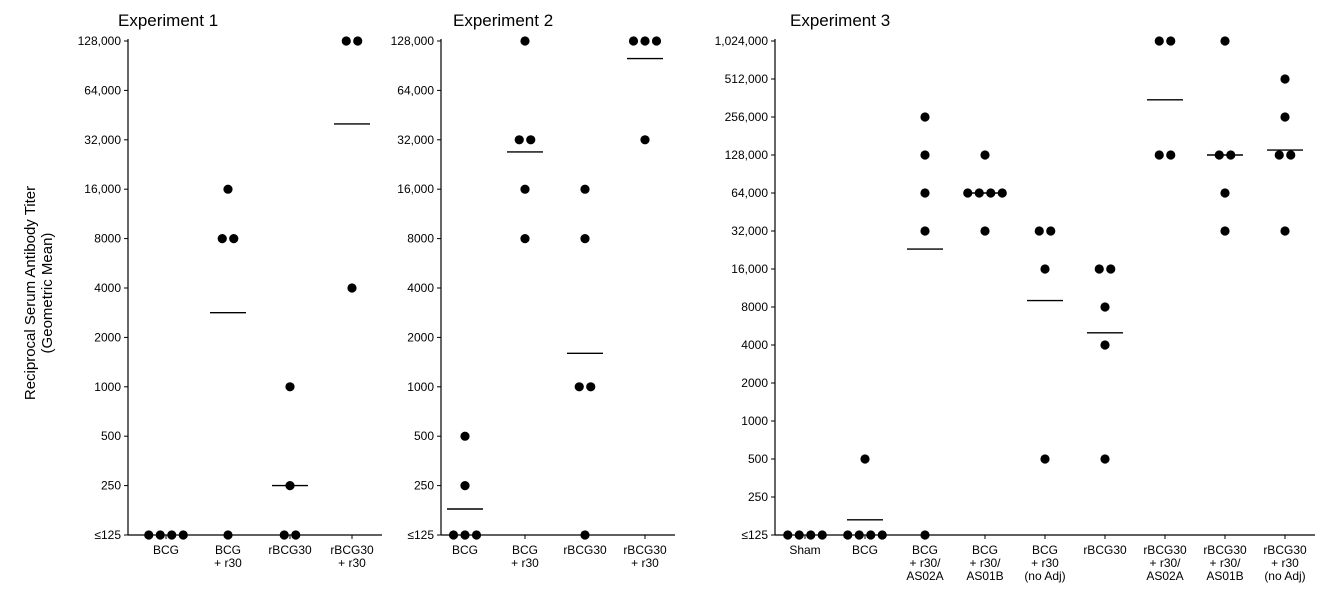 Image resolution: width=1333 pixels, height=589 pixels. What do you see at coordinates (1284, 576) in the screenshot?
I see `category-label: (no Adj)` at bounding box center [1284, 576].